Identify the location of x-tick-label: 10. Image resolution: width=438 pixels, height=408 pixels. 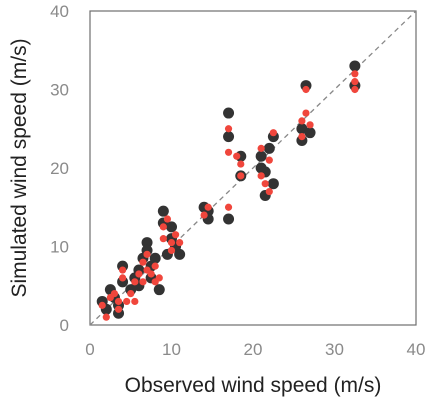
(171, 349).